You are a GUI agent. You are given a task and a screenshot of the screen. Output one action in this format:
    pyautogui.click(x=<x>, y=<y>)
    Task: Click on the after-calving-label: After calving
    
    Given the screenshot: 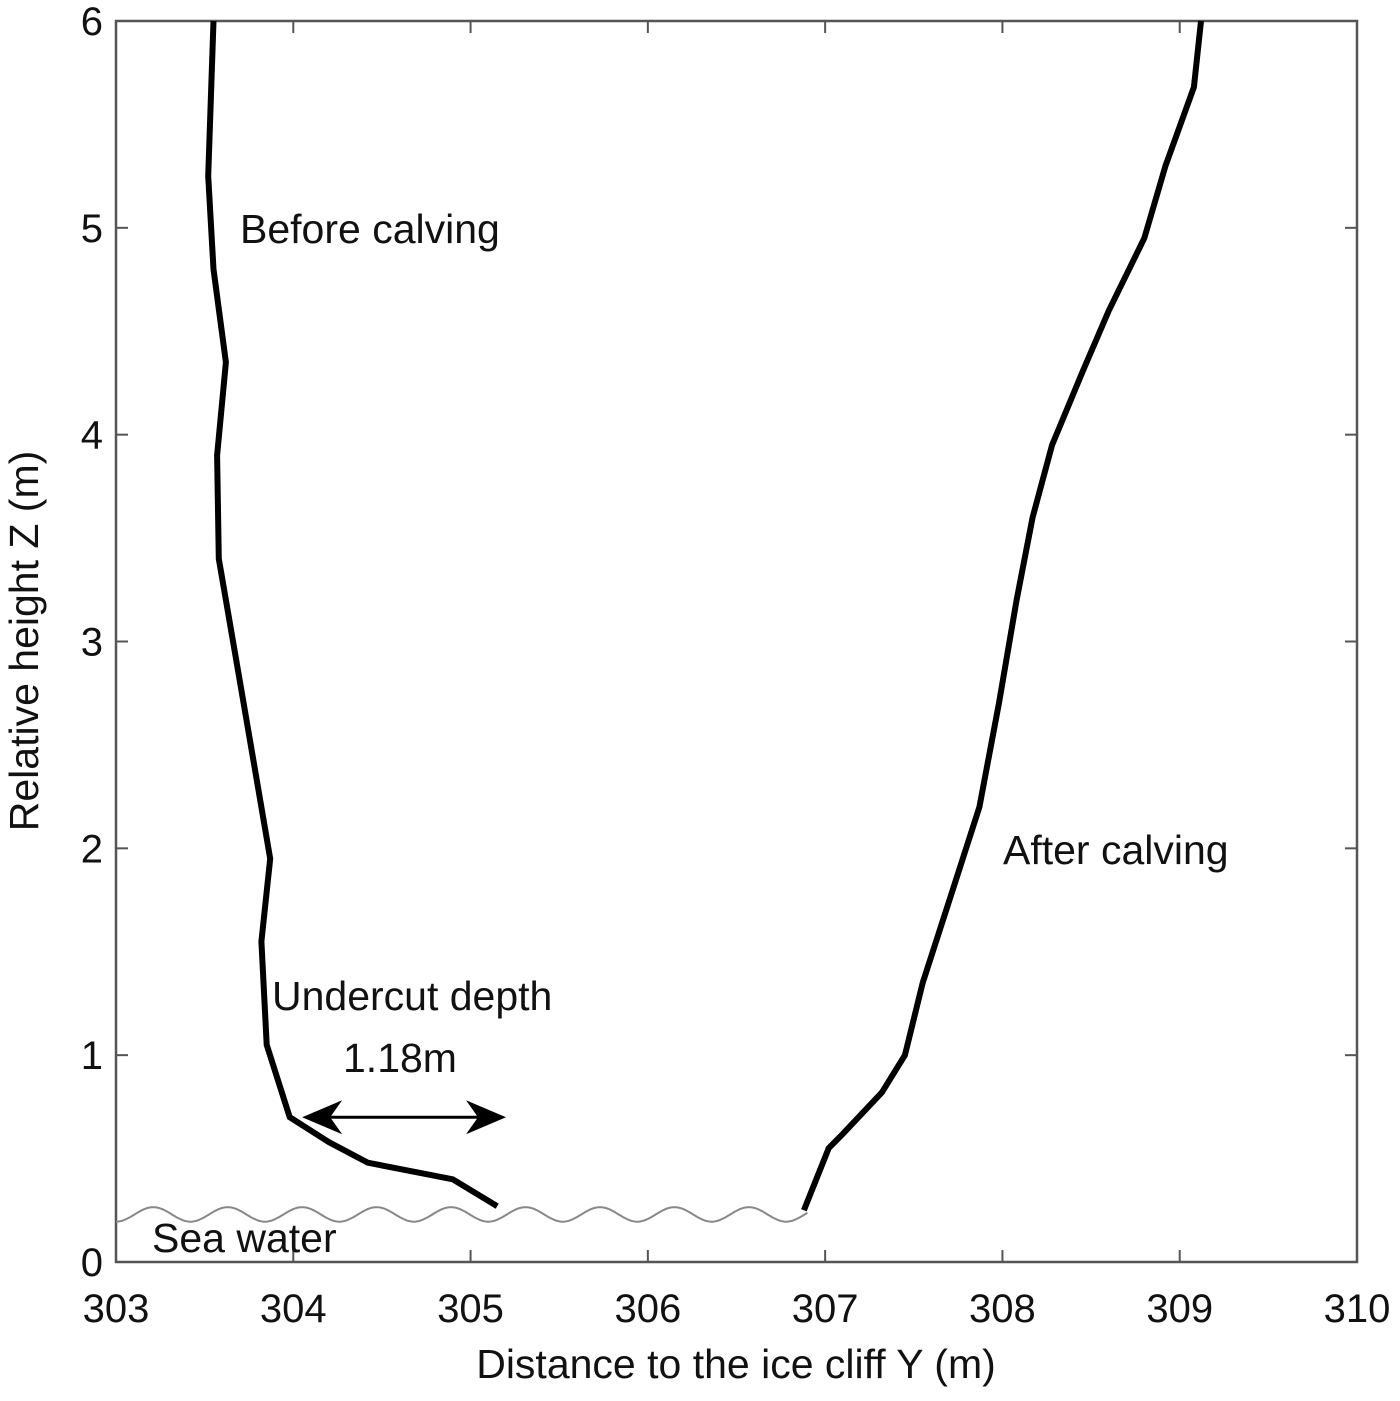 What is the action you would take?
    pyautogui.click(x=1116, y=850)
    